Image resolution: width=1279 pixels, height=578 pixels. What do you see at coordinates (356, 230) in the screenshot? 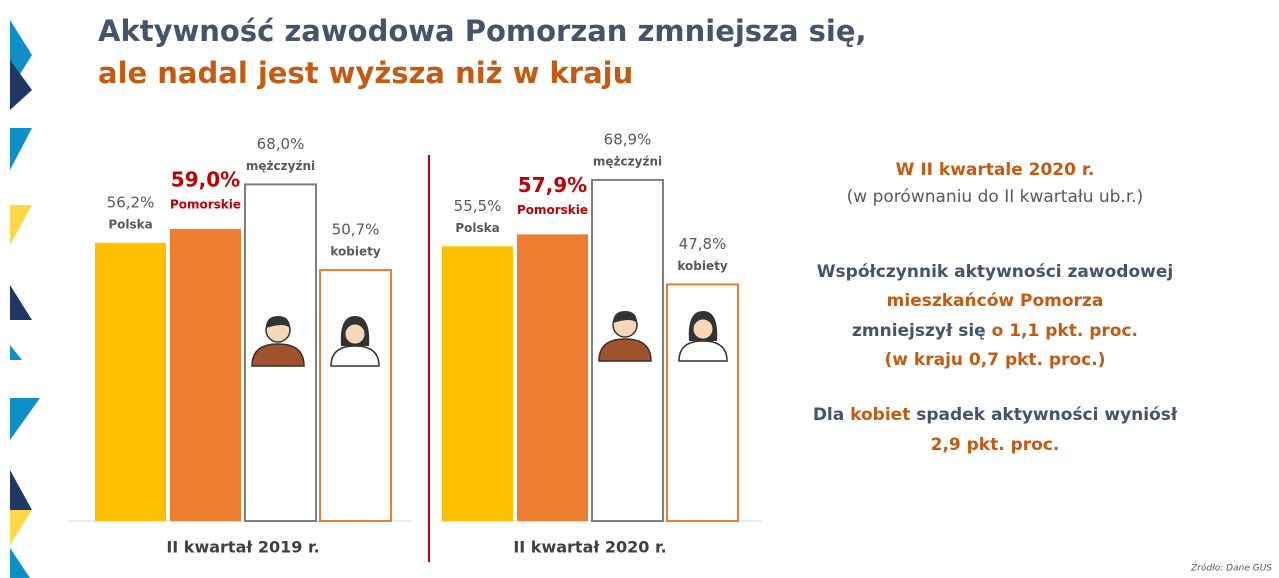
I see `value-label: 50,7%` at bounding box center [356, 230].